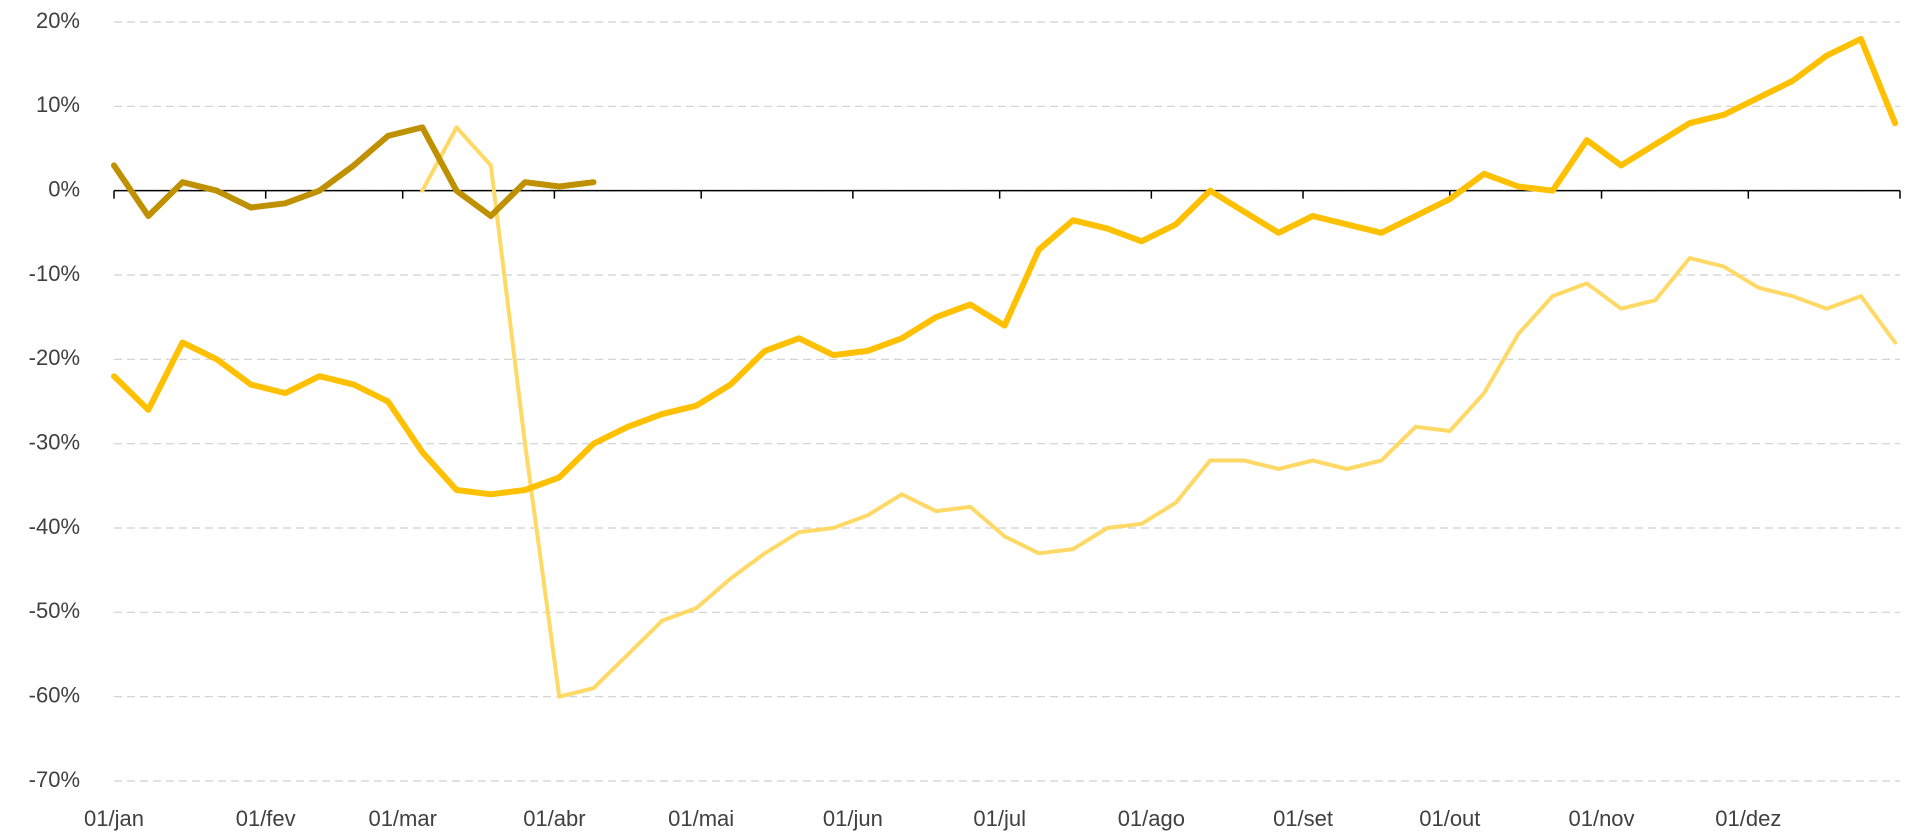 This screenshot has height=833, width=1915. I want to click on x-tick-label: 01/abr, so click(554, 818).